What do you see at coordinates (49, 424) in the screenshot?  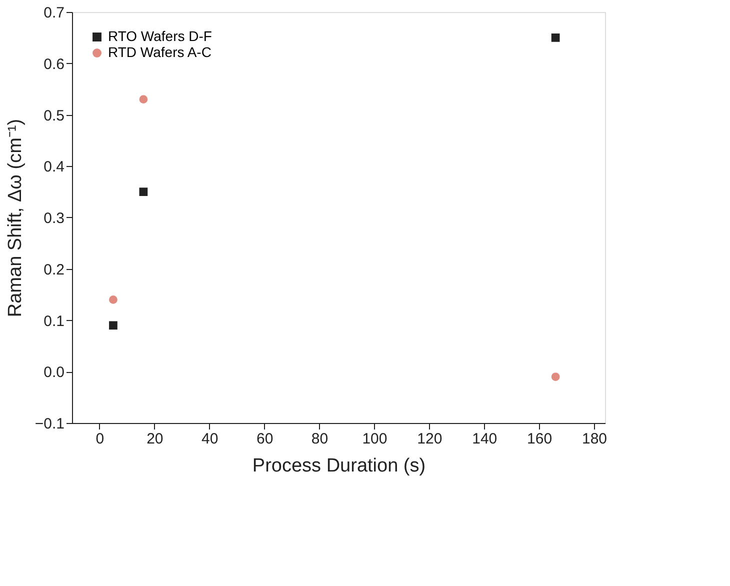 I see `y-tick-label: −0.1` at bounding box center [49, 424].